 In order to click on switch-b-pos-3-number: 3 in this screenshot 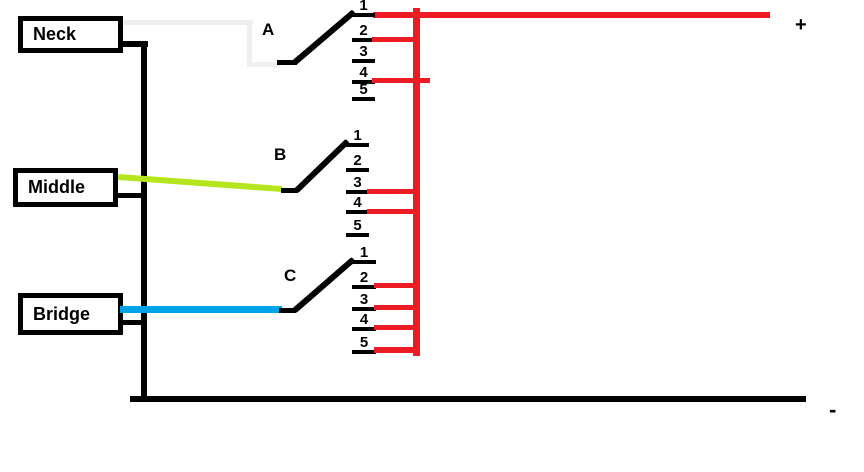, I will do `click(357, 182)`.